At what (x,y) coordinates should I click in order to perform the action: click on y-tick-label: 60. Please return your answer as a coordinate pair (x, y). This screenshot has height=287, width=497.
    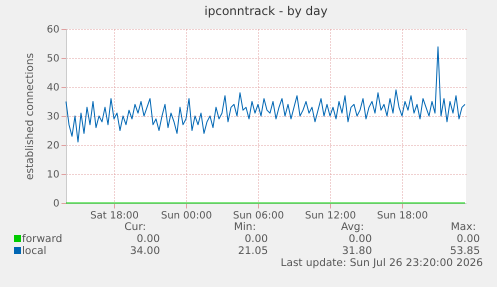
    Looking at the image, I should click on (53, 30).